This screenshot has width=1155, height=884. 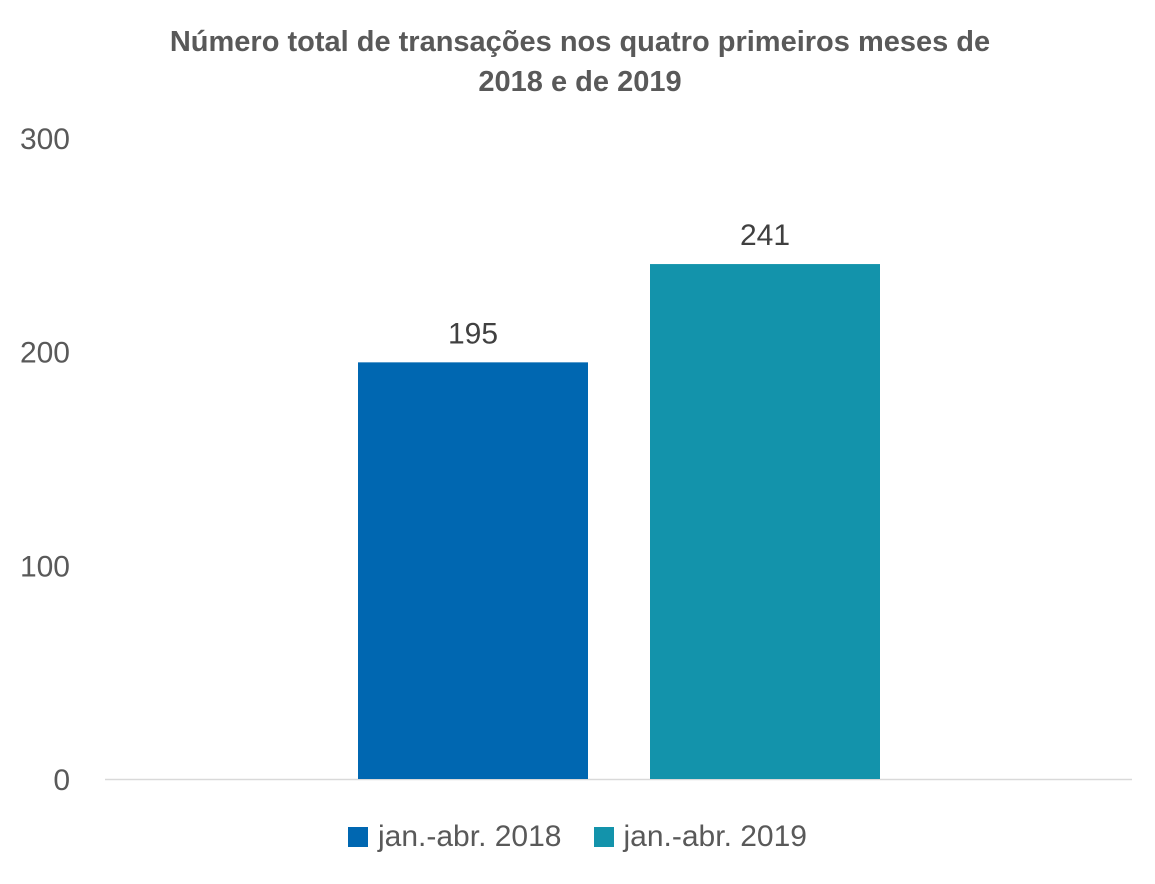 I want to click on y-tick-label: 300, so click(x=45, y=139).